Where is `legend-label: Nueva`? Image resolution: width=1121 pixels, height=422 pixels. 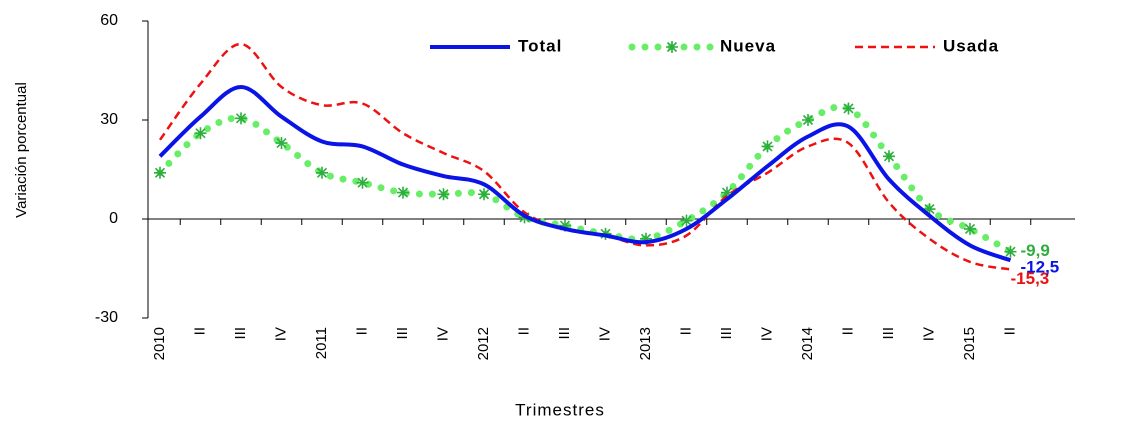 legend-label: Nueva is located at coordinates (748, 45).